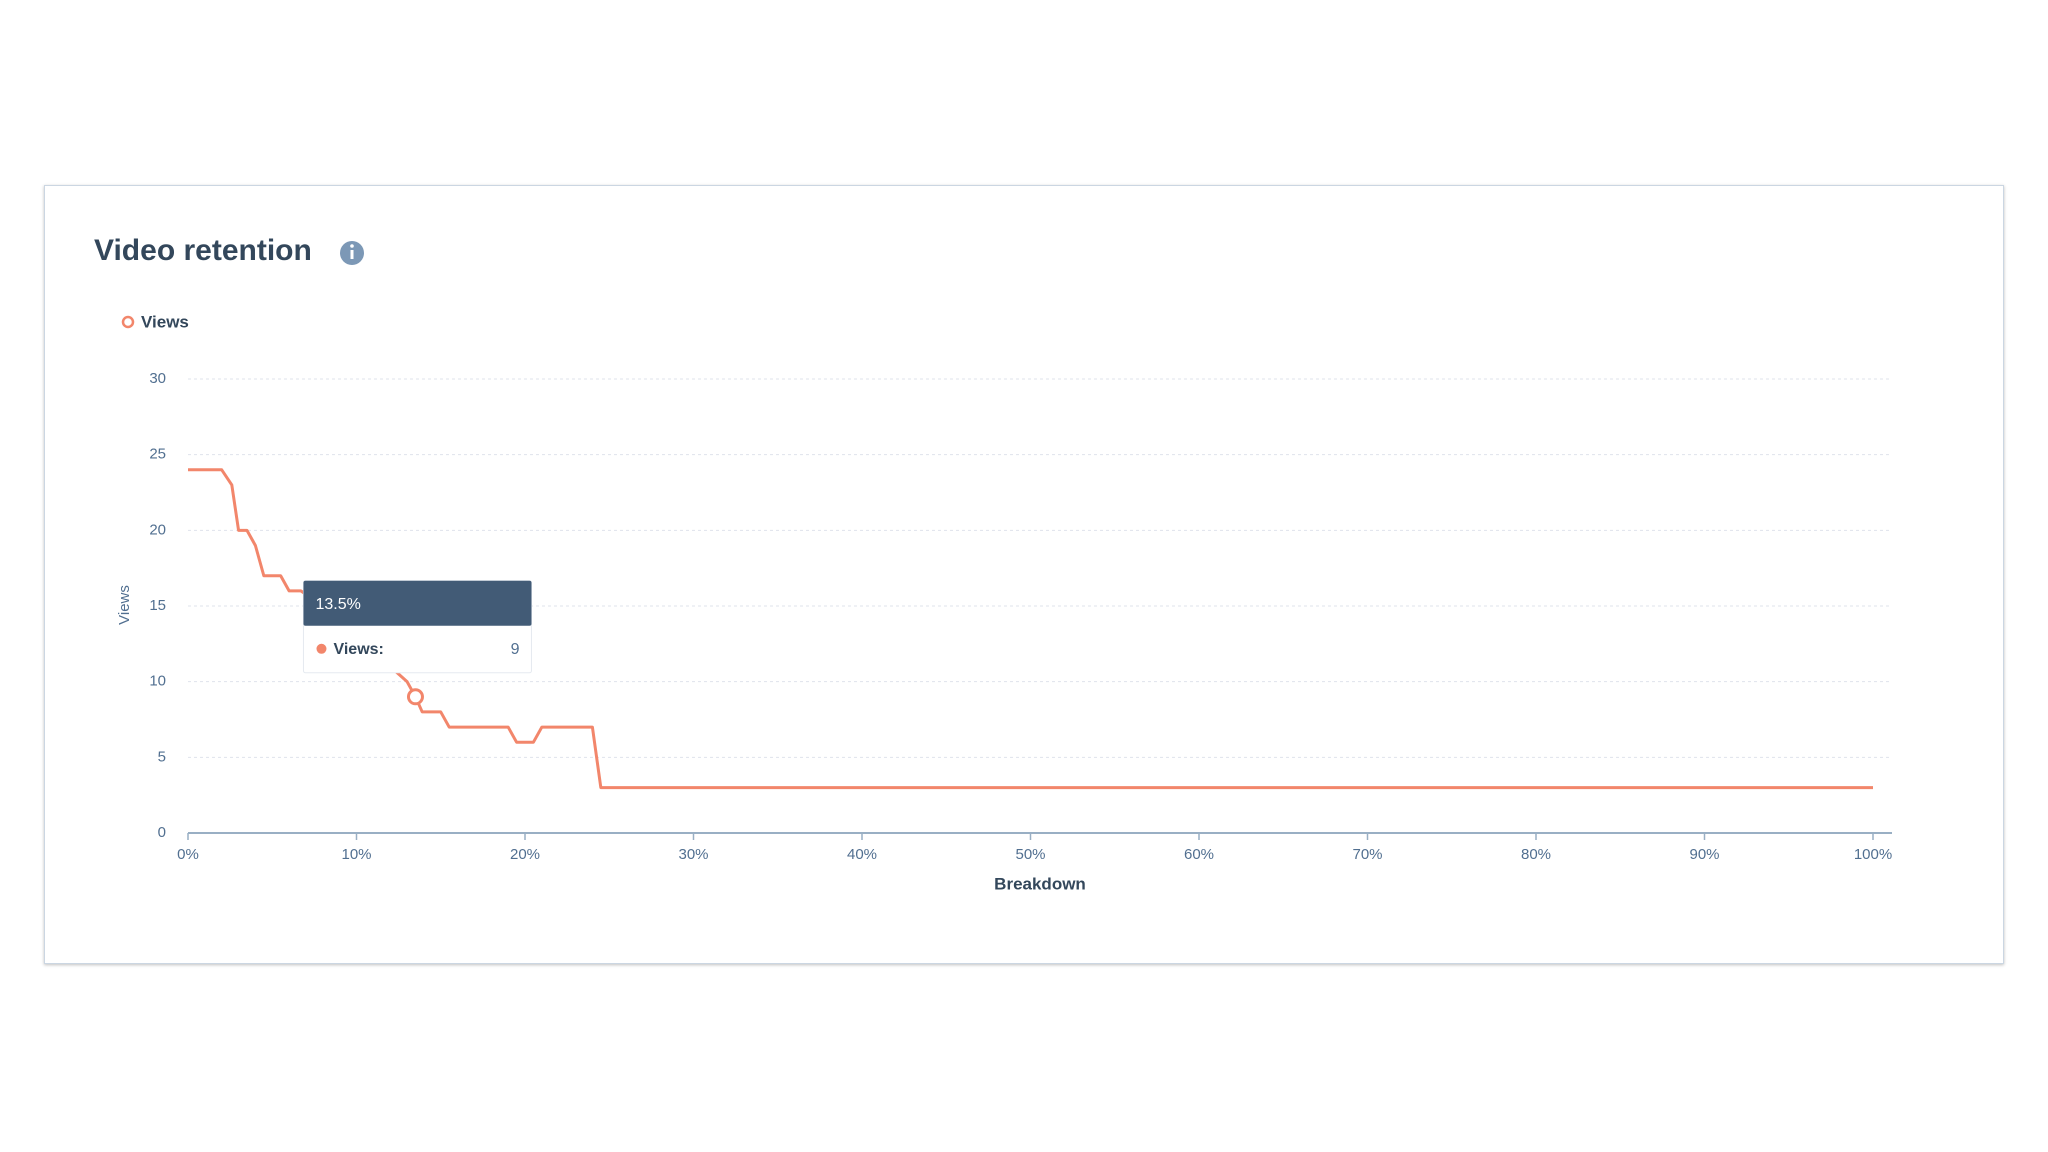  What do you see at coordinates (157, 605) in the screenshot?
I see `y-tick-label: 15` at bounding box center [157, 605].